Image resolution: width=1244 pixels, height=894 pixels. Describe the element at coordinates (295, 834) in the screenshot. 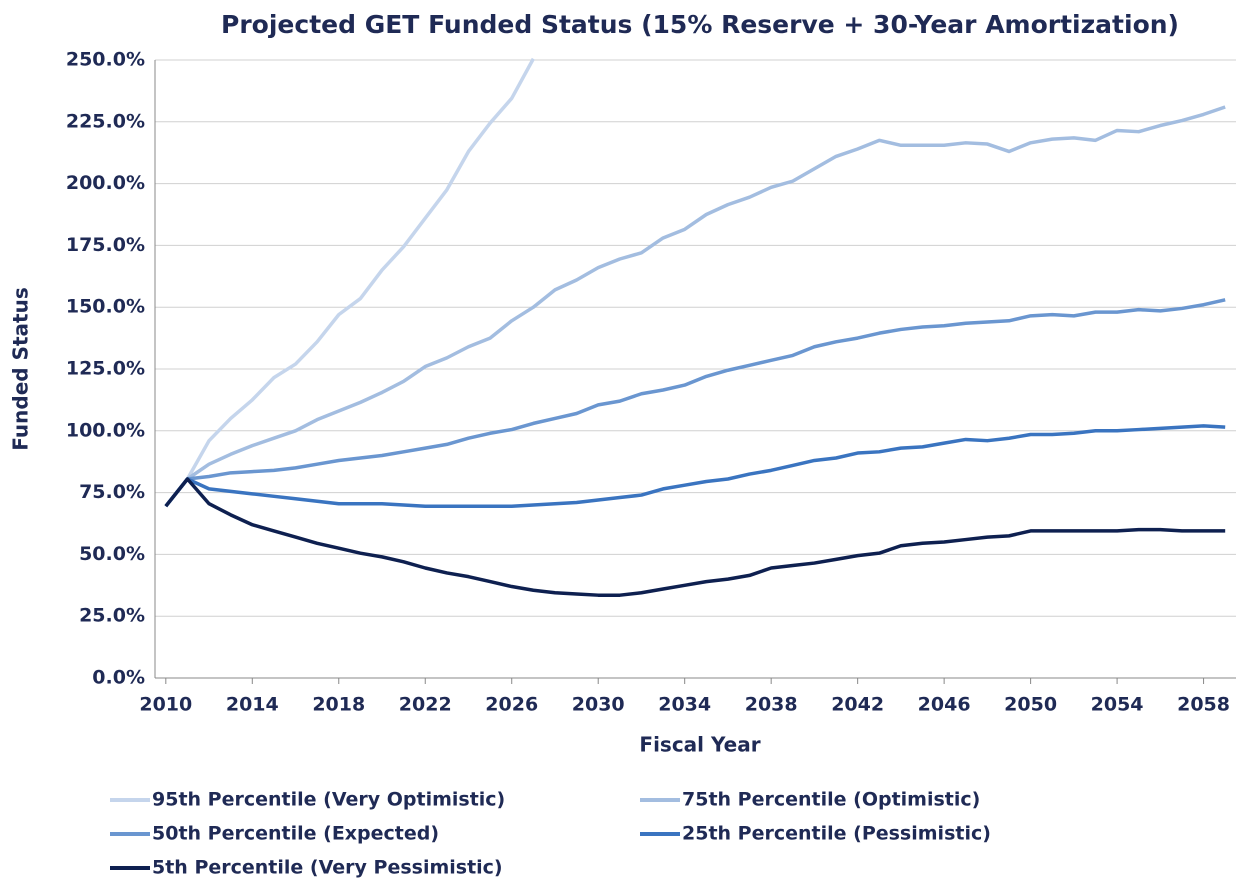

I see `legend-label: 50th Percentile (Expected)` at that location.